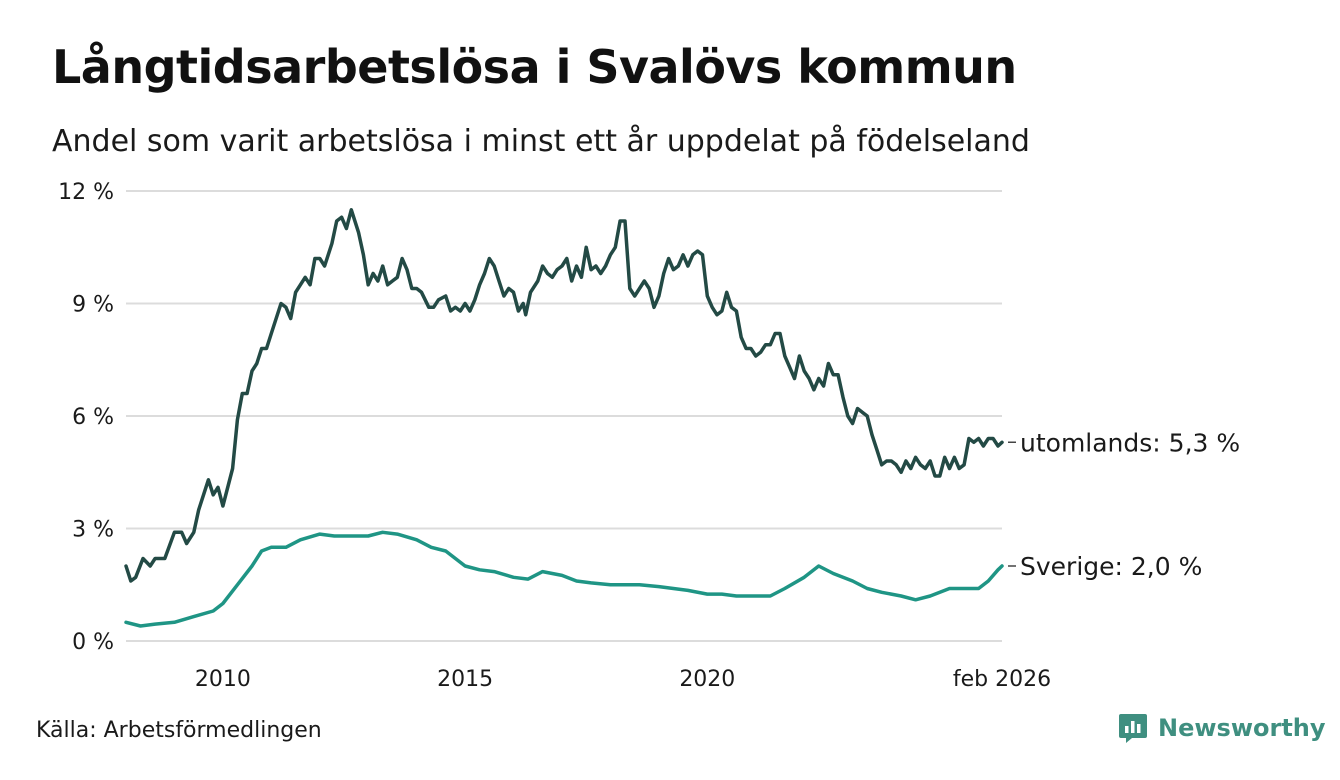 The height and width of the screenshot is (780, 1340). Describe the element at coordinates (1124, 504) in the screenshot. I see `series-labels: utomlands: 5,3 % Sverige: 2,0 %` at that location.